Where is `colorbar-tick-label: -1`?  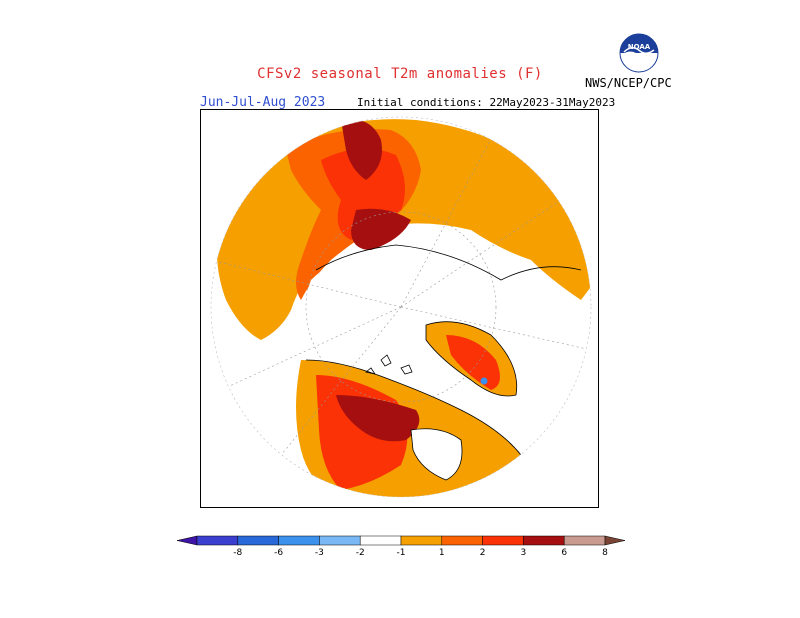 colorbar-tick-label: -1 is located at coordinates (401, 553).